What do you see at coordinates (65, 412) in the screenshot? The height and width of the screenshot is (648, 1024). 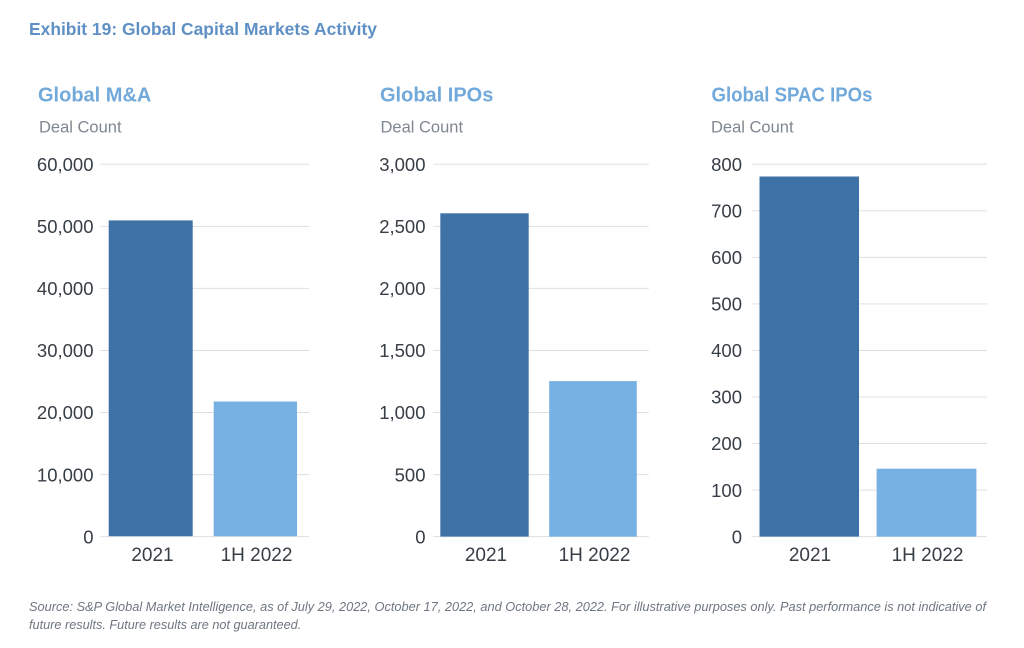 I see `svg-text: 20,000` at bounding box center [65, 412].